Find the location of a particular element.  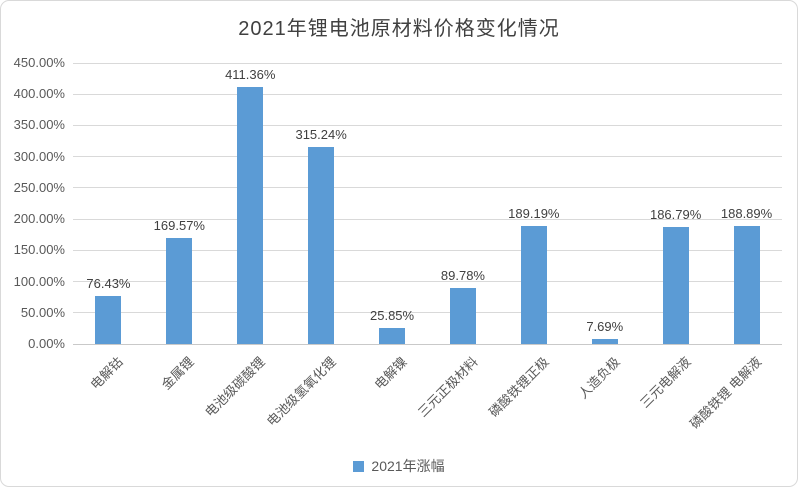

x-axis-category-label: 电池级碳酸锂 is located at coordinates (235, 387).